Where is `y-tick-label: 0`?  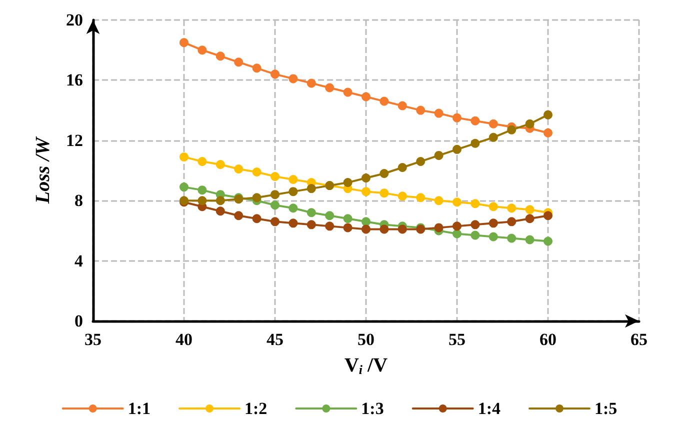 y-tick-label: 0 is located at coordinates (78, 321).